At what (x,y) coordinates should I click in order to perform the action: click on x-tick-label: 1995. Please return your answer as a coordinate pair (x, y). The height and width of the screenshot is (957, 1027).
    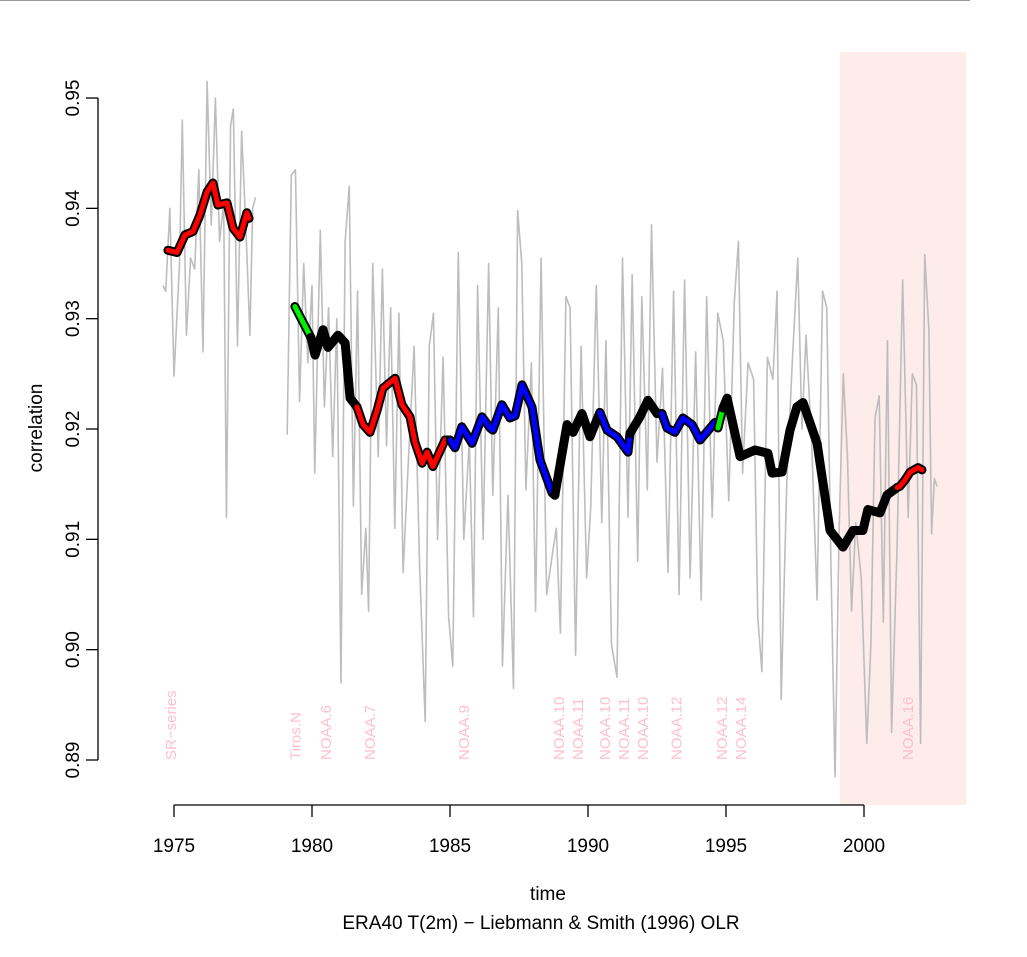
    Looking at the image, I should click on (726, 846).